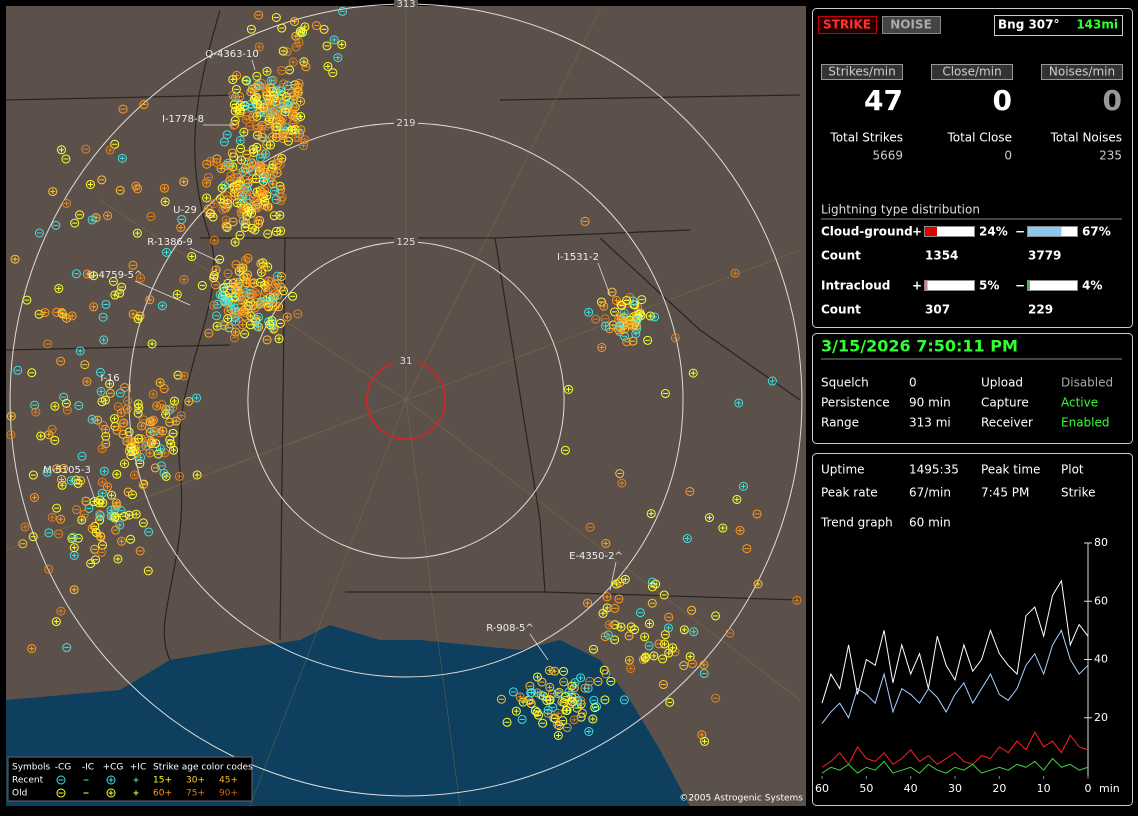 This screenshot has width=1138, height=816. Describe the element at coordinates (911, 25) in the screenshot. I see `noise-button` at that location.